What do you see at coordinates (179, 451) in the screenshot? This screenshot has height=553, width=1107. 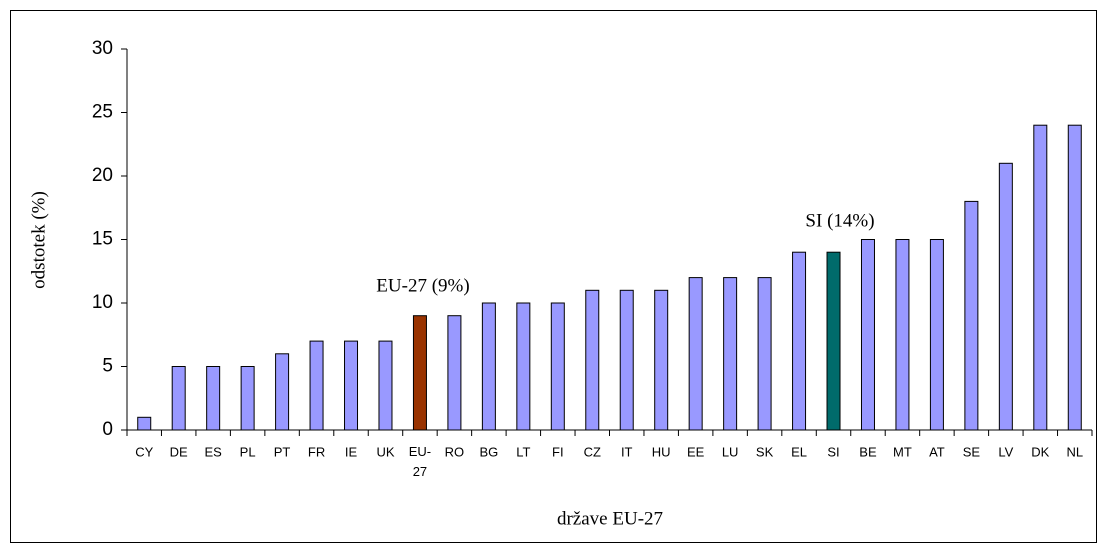 I see `x-tick-label: DE` at bounding box center [179, 451].